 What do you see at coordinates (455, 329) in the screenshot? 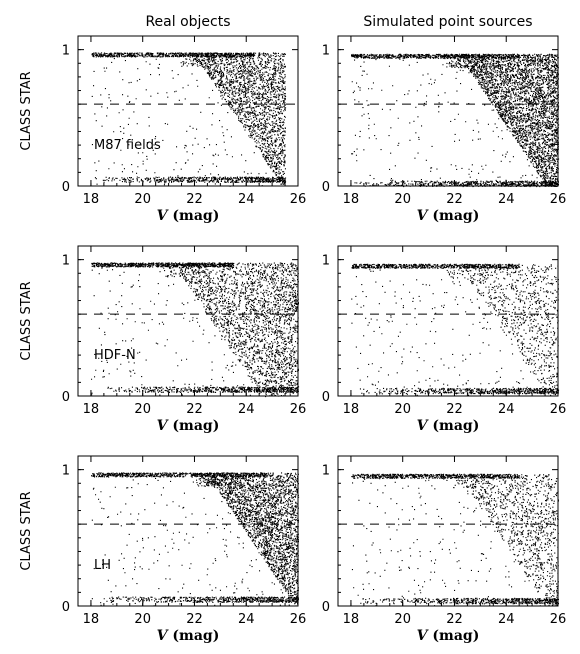
I see `points-sim-hdfn` at bounding box center [455, 329].